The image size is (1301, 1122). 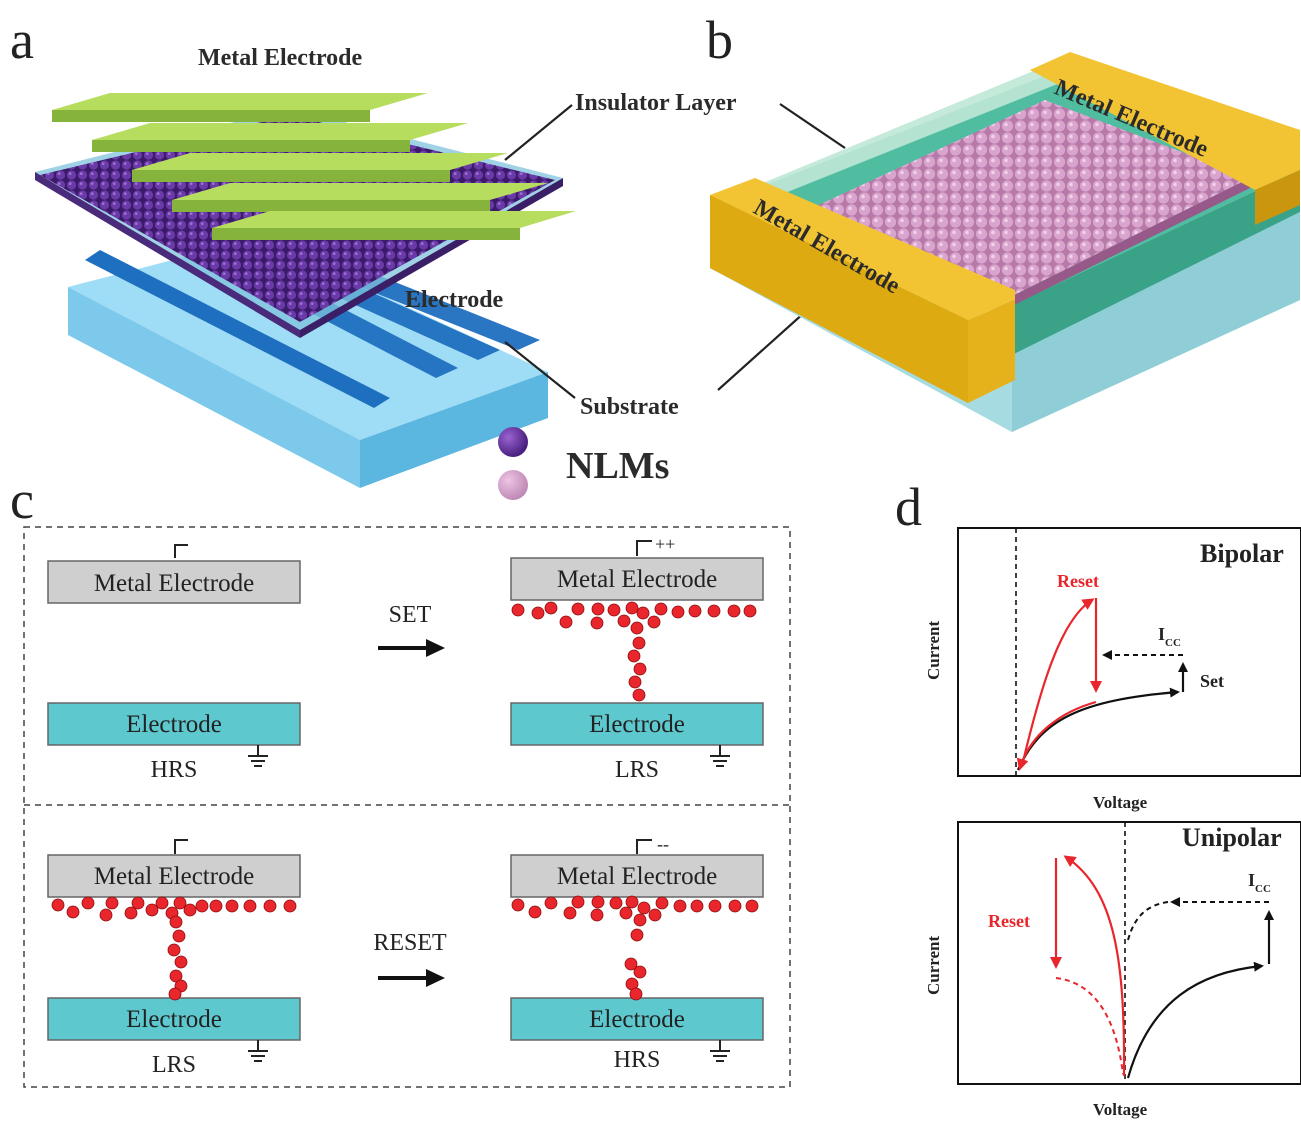 I want to click on unipolar-voltage-label: Voltage, so click(x=1120, y=1109).